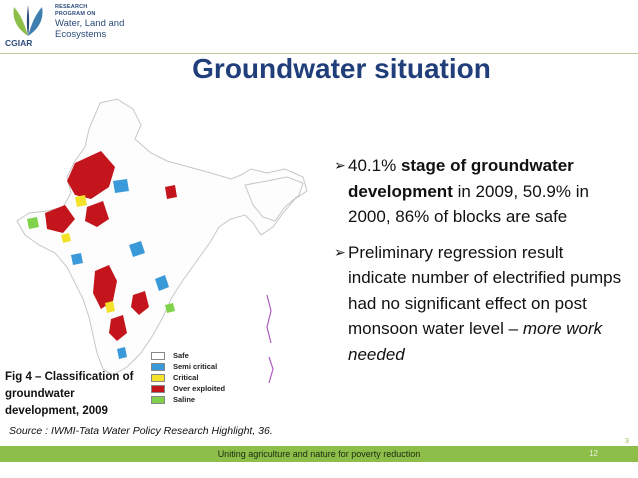 This screenshot has width=638, height=478. I want to click on legend-label: Safe, so click(181, 355).